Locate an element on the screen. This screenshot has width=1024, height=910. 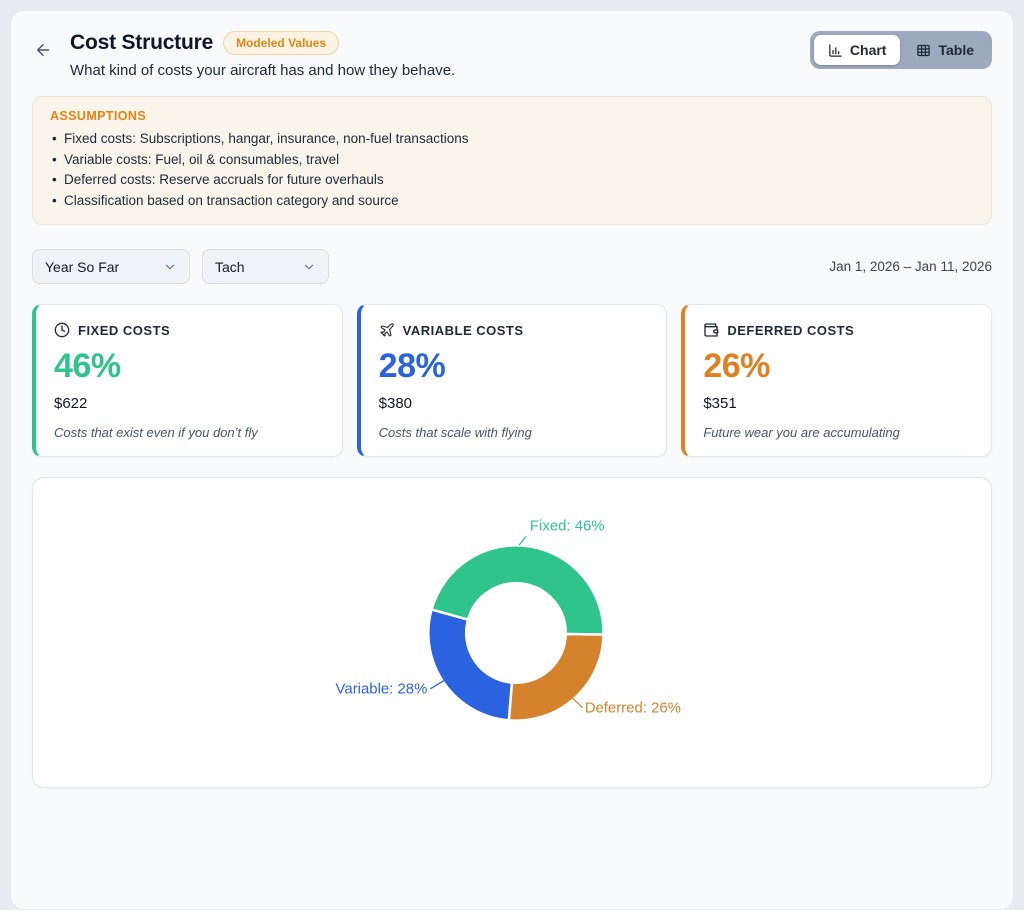
donut-chart: Fixed: 46% Variable: 28% Deferred: 26% is located at coordinates (508, 619).